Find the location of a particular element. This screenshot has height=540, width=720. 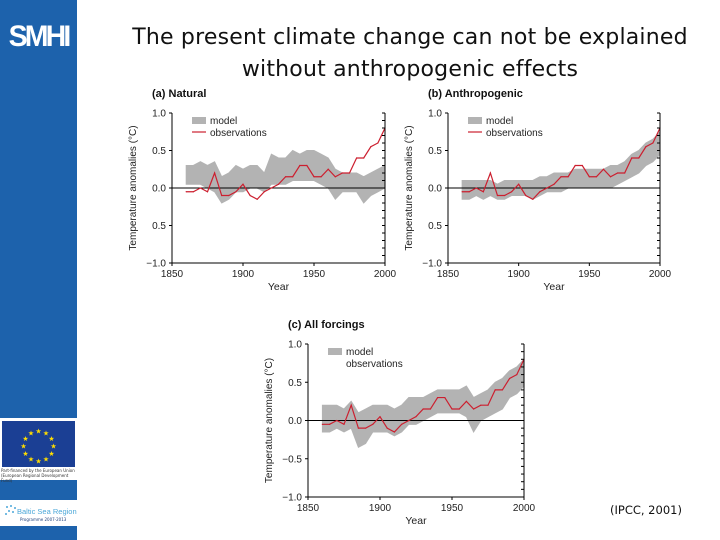

x-tick-label: 1850 is located at coordinates (448, 274).